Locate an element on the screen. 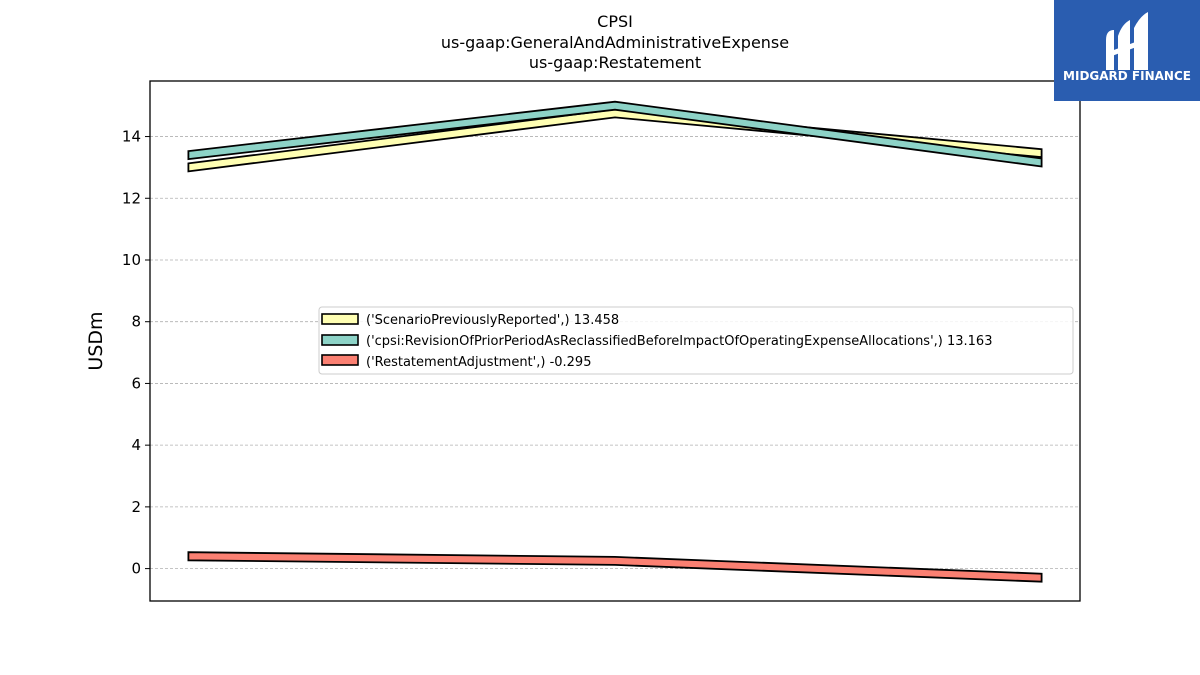  y-axis-ticks: 0 2 4 6 8 10 12 14 is located at coordinates (136, 353).